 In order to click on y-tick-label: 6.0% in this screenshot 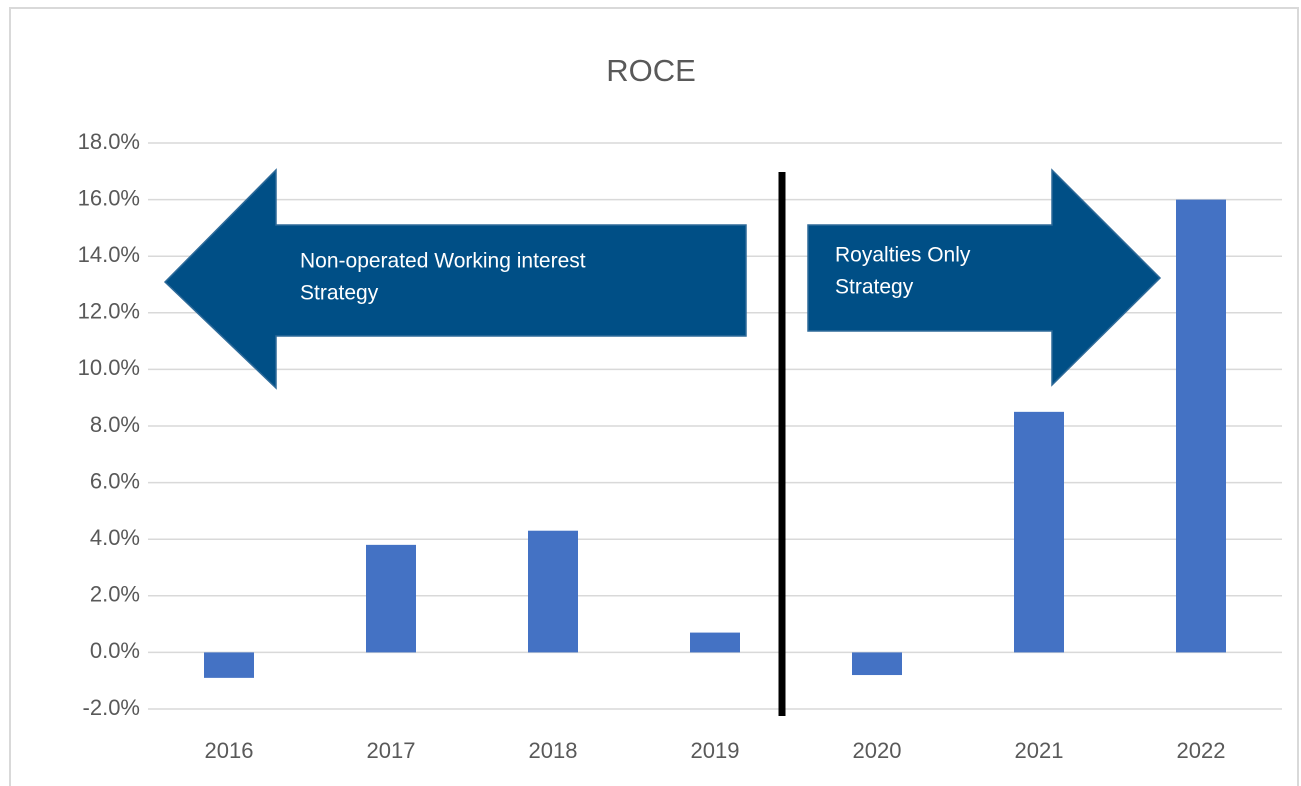, I will do `click(115, 480)`.